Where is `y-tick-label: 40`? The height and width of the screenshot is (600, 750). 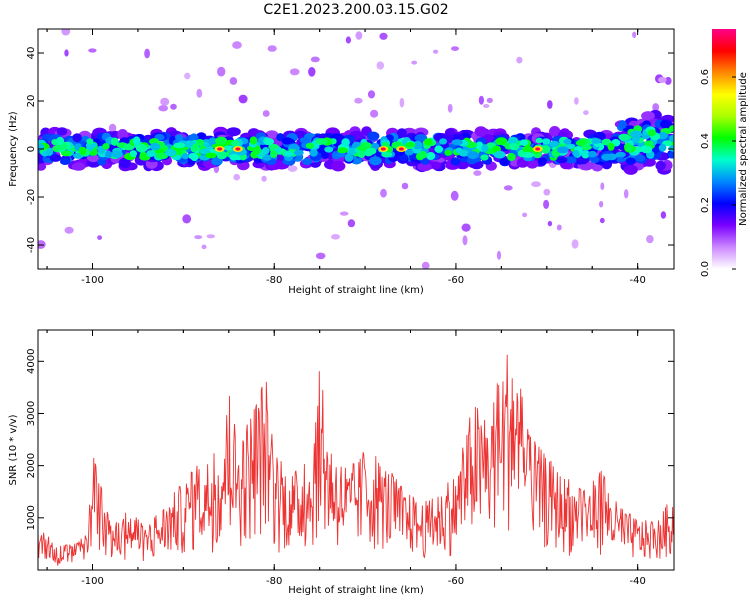
y-tick-label: 40 is located at coordinates (31, 53).